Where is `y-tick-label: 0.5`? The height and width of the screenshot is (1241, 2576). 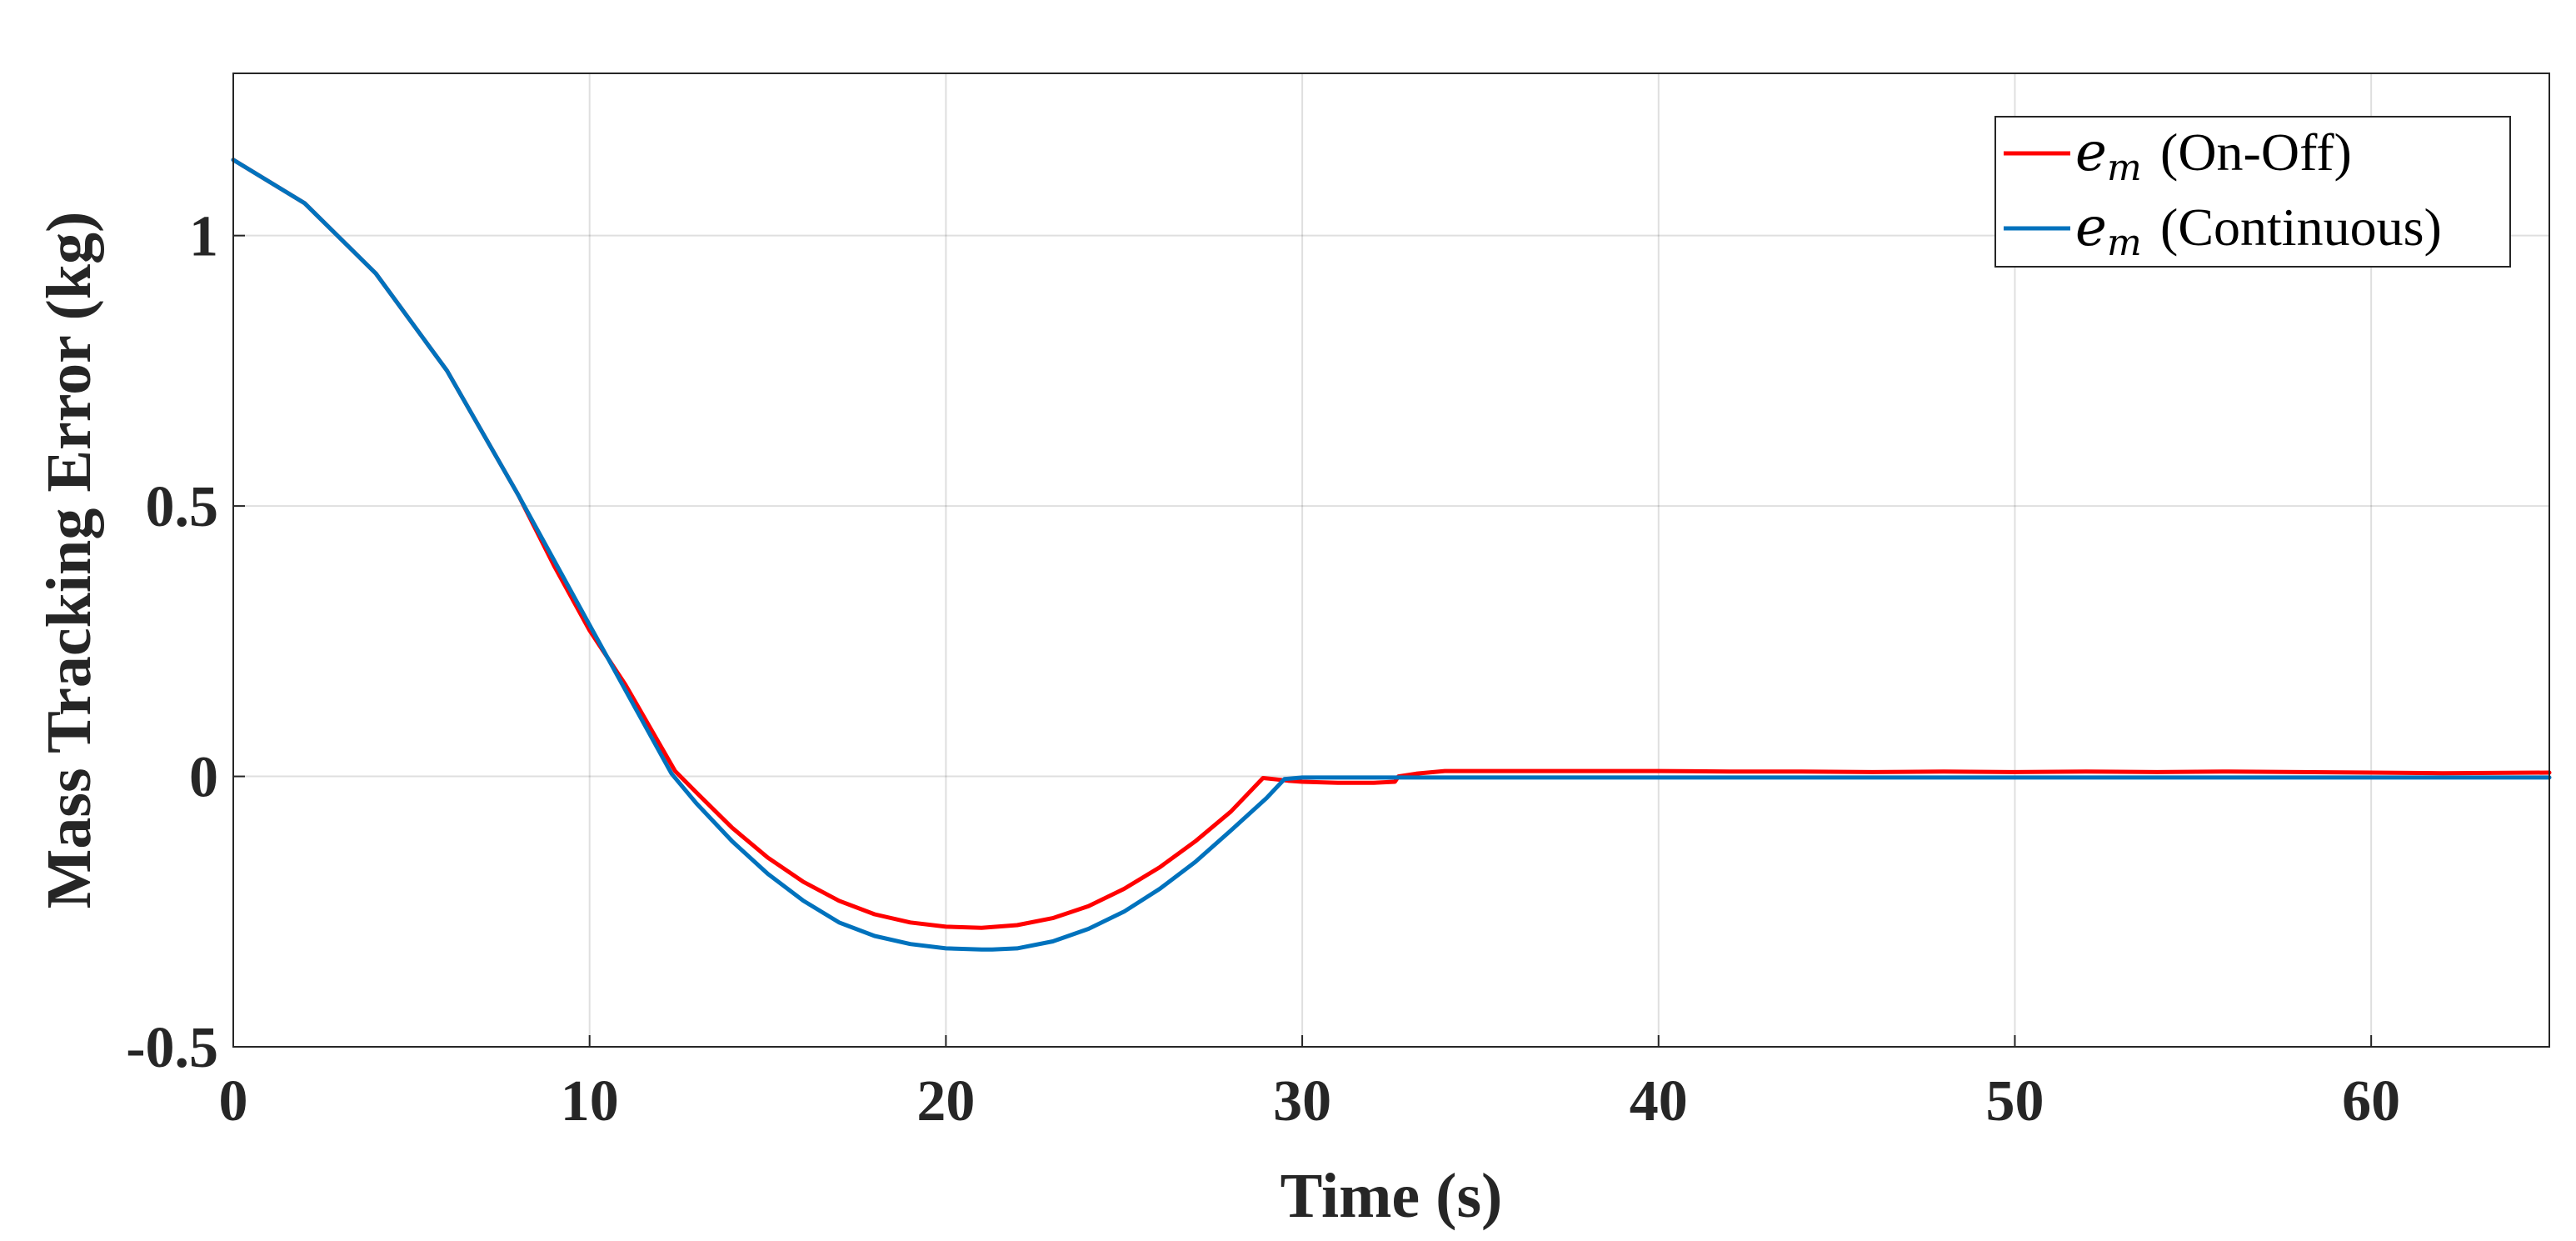 y-tick-label: 0.5 is located at coordinates (182, 507).